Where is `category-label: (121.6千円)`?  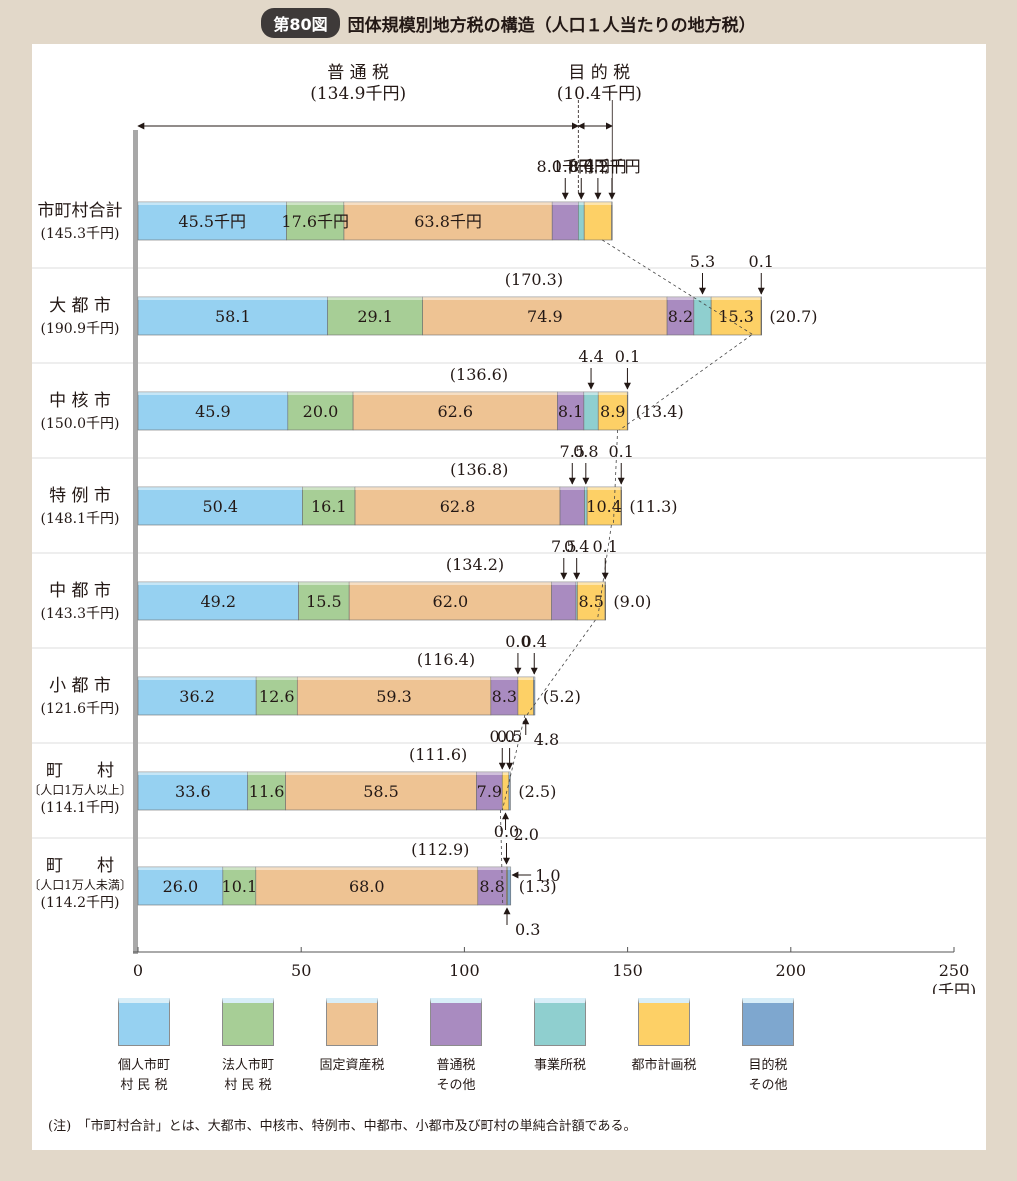 category-label: (121.6千円) is located at coordinates (79, 709).